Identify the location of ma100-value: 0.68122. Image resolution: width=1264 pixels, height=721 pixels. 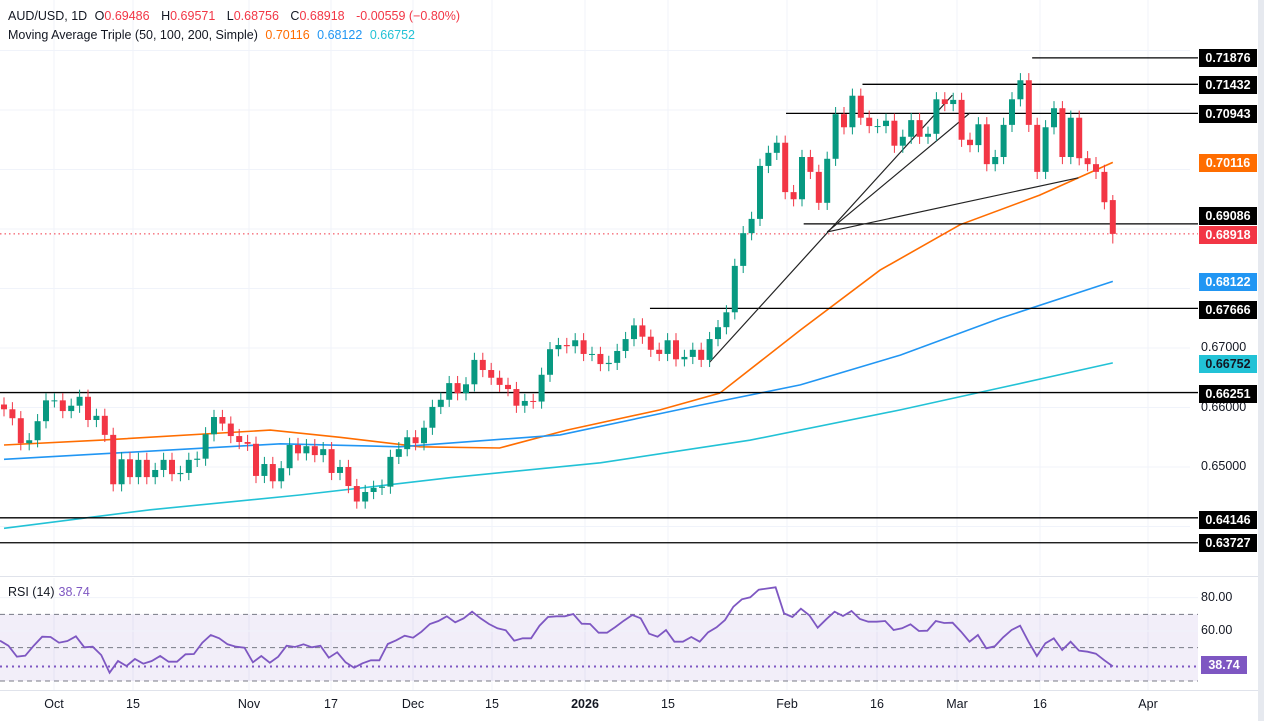
(340, 35).